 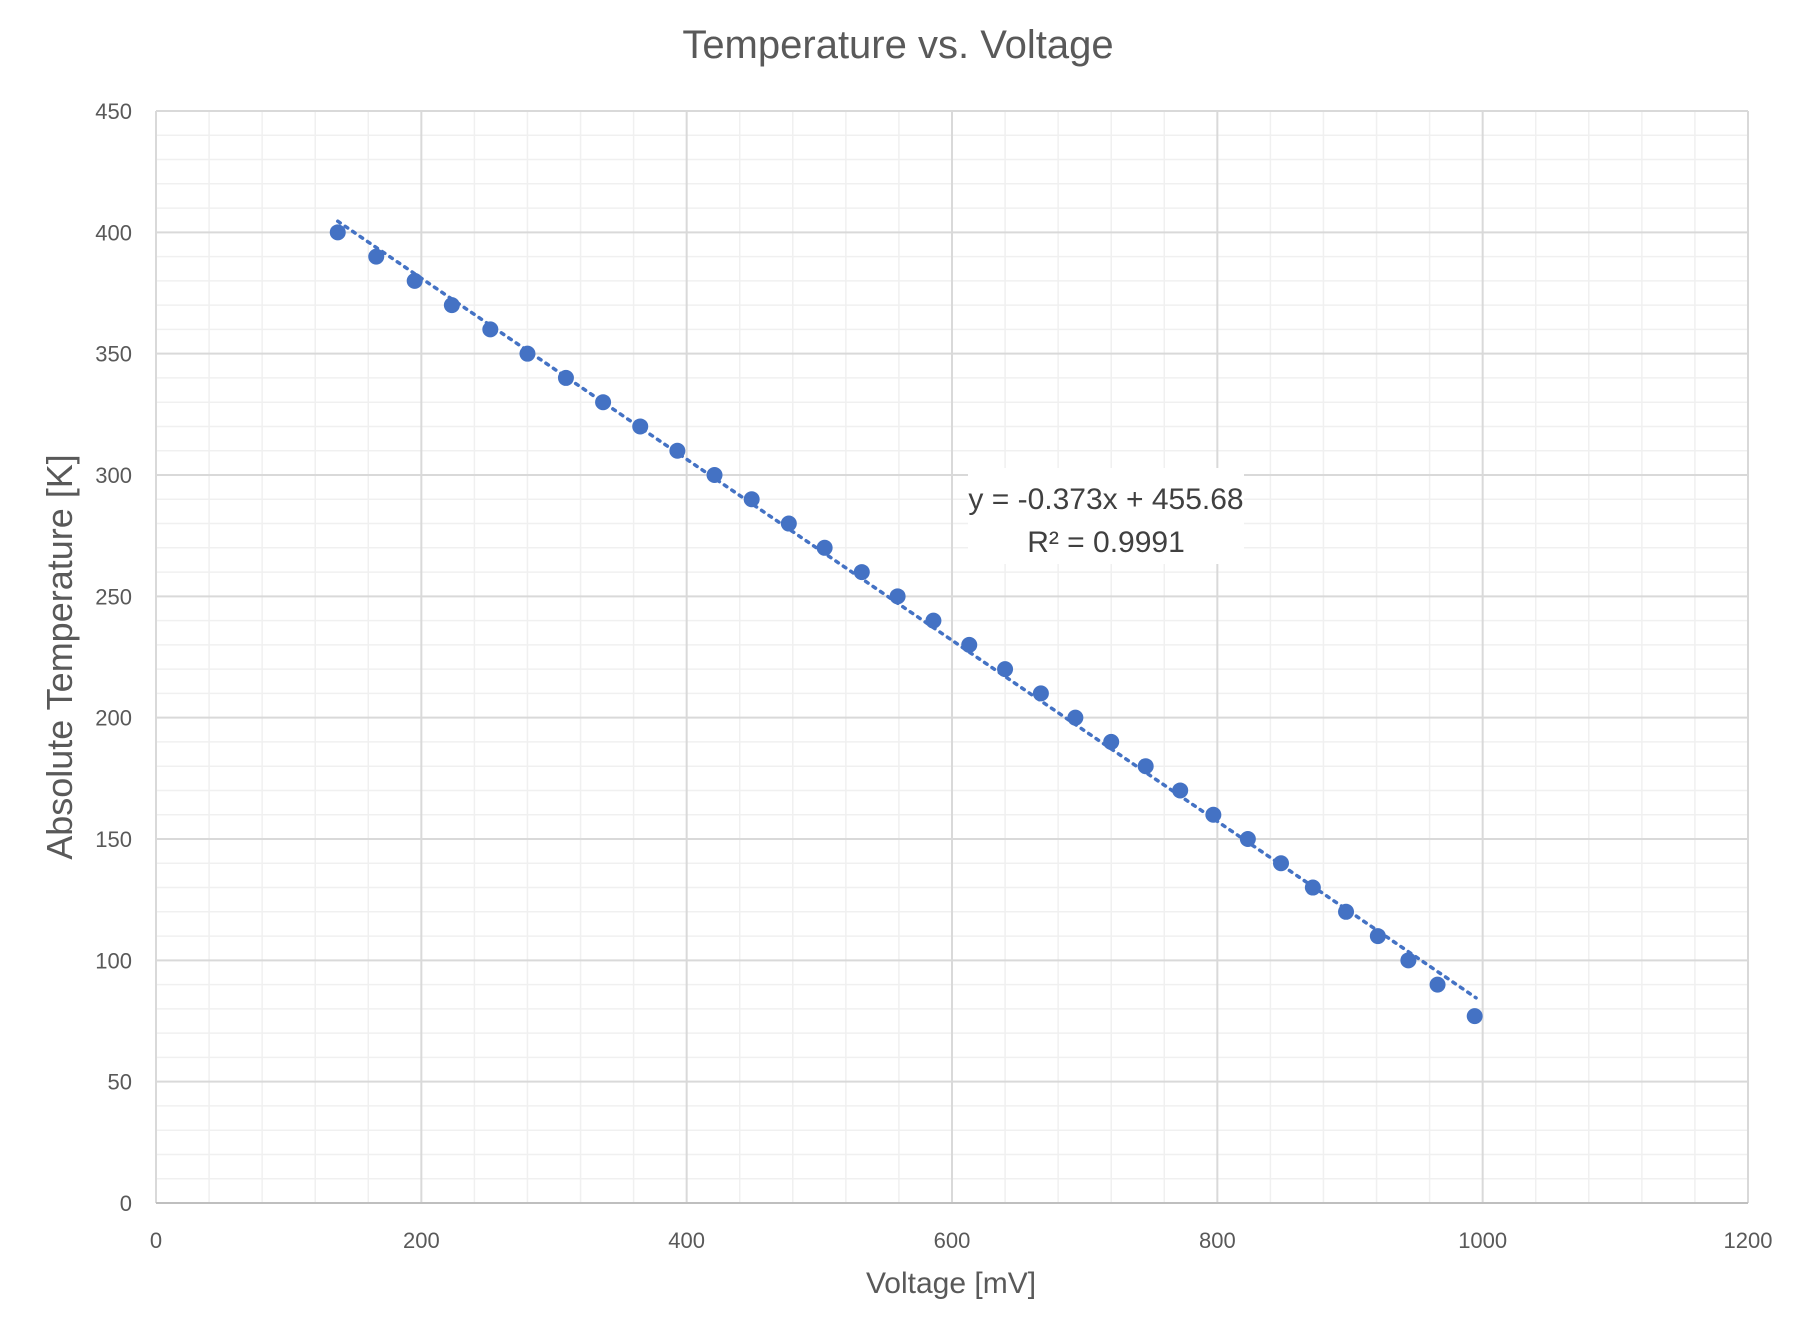 I want to click on y-tick-label: 450, so click(x=113, y=111).